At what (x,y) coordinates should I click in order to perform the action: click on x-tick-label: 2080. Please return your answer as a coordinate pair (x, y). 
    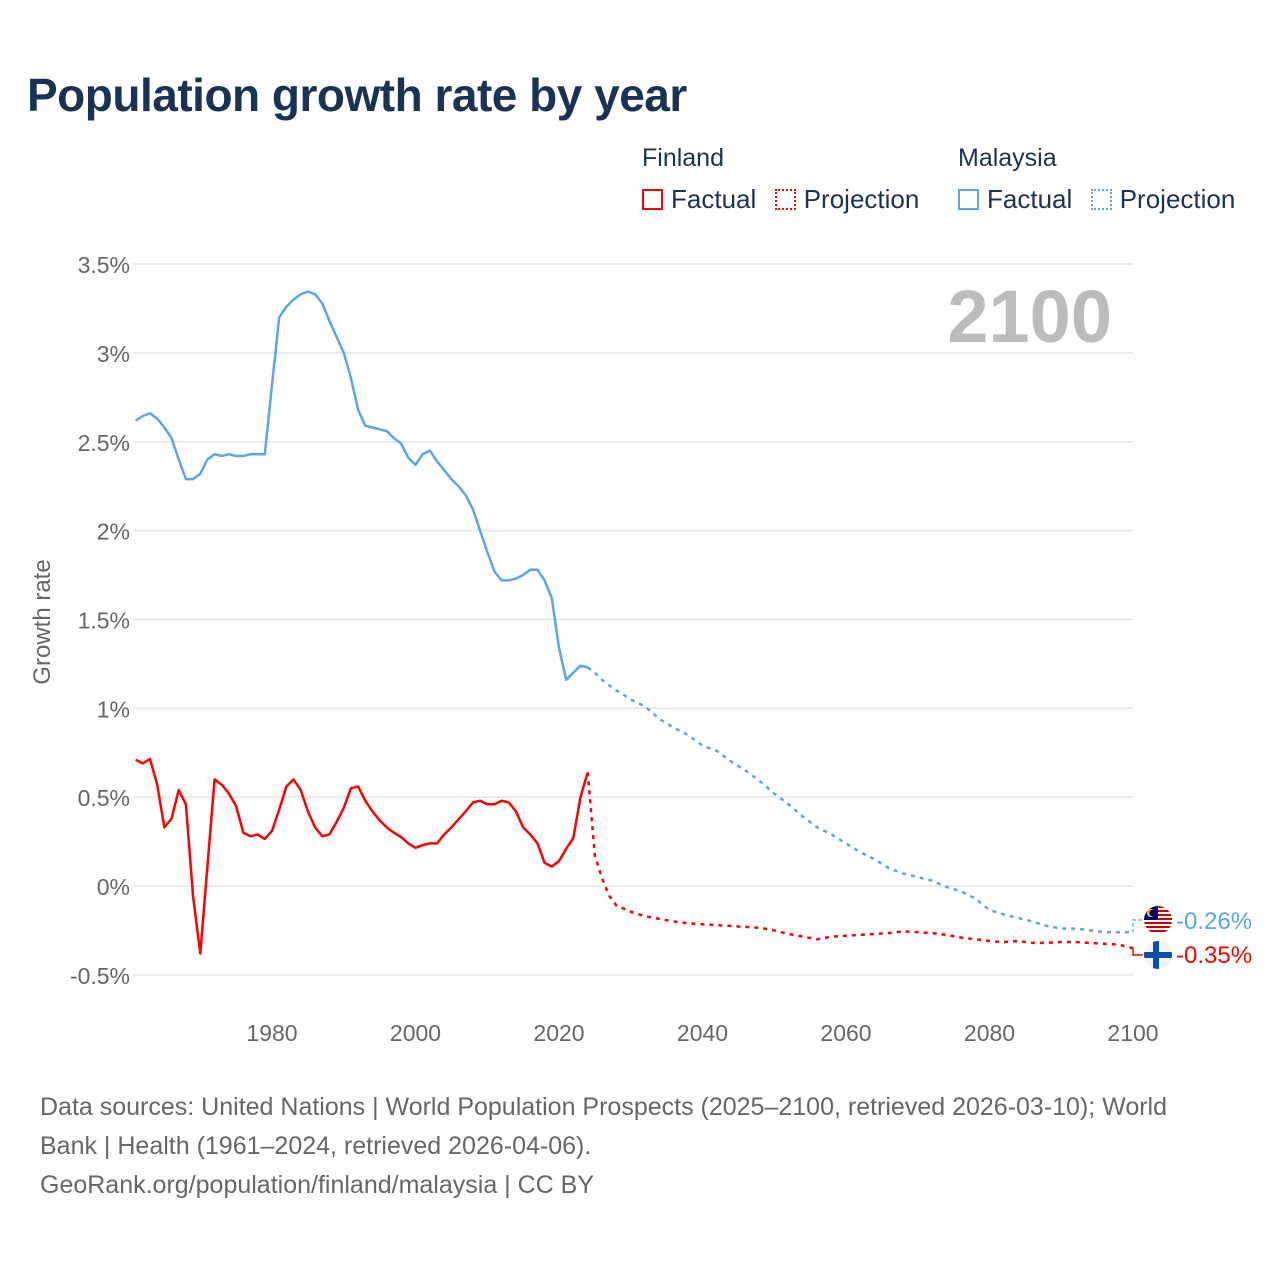
    Looking at the image, I should click on (989, 1033).